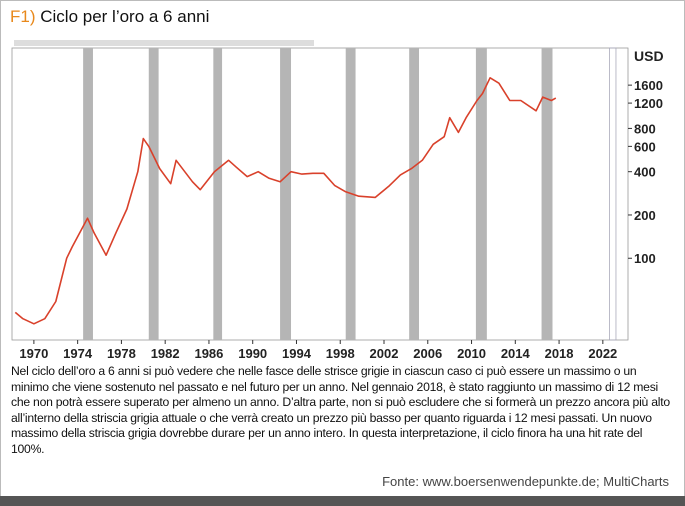 The width and height of the screenshot is (685, 506). Describe the element at coordinates (164, 43) in the screenshot. I see `toolbar` at that location.